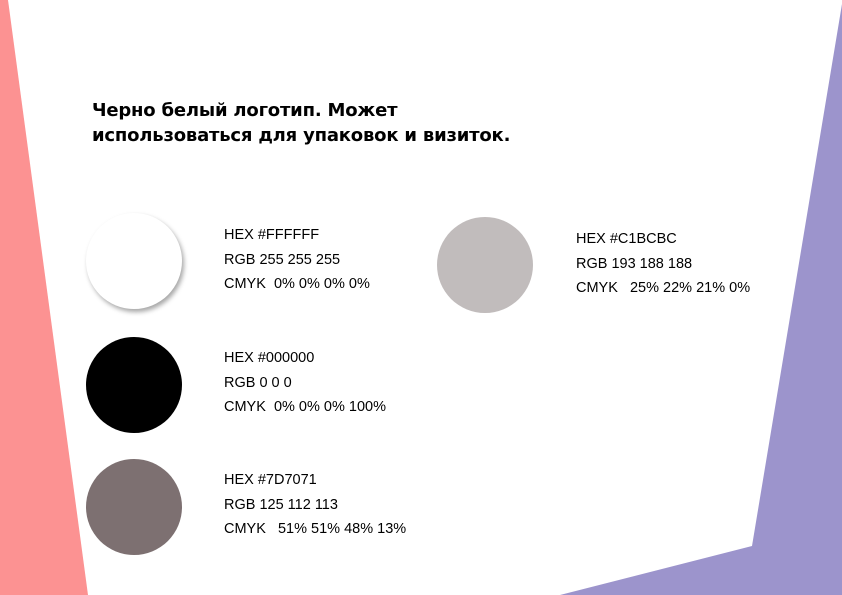  Describe the element at coordinates (258, 382) in the screenshot. I see `rgb-value: RGB 0 0 0` at that location.